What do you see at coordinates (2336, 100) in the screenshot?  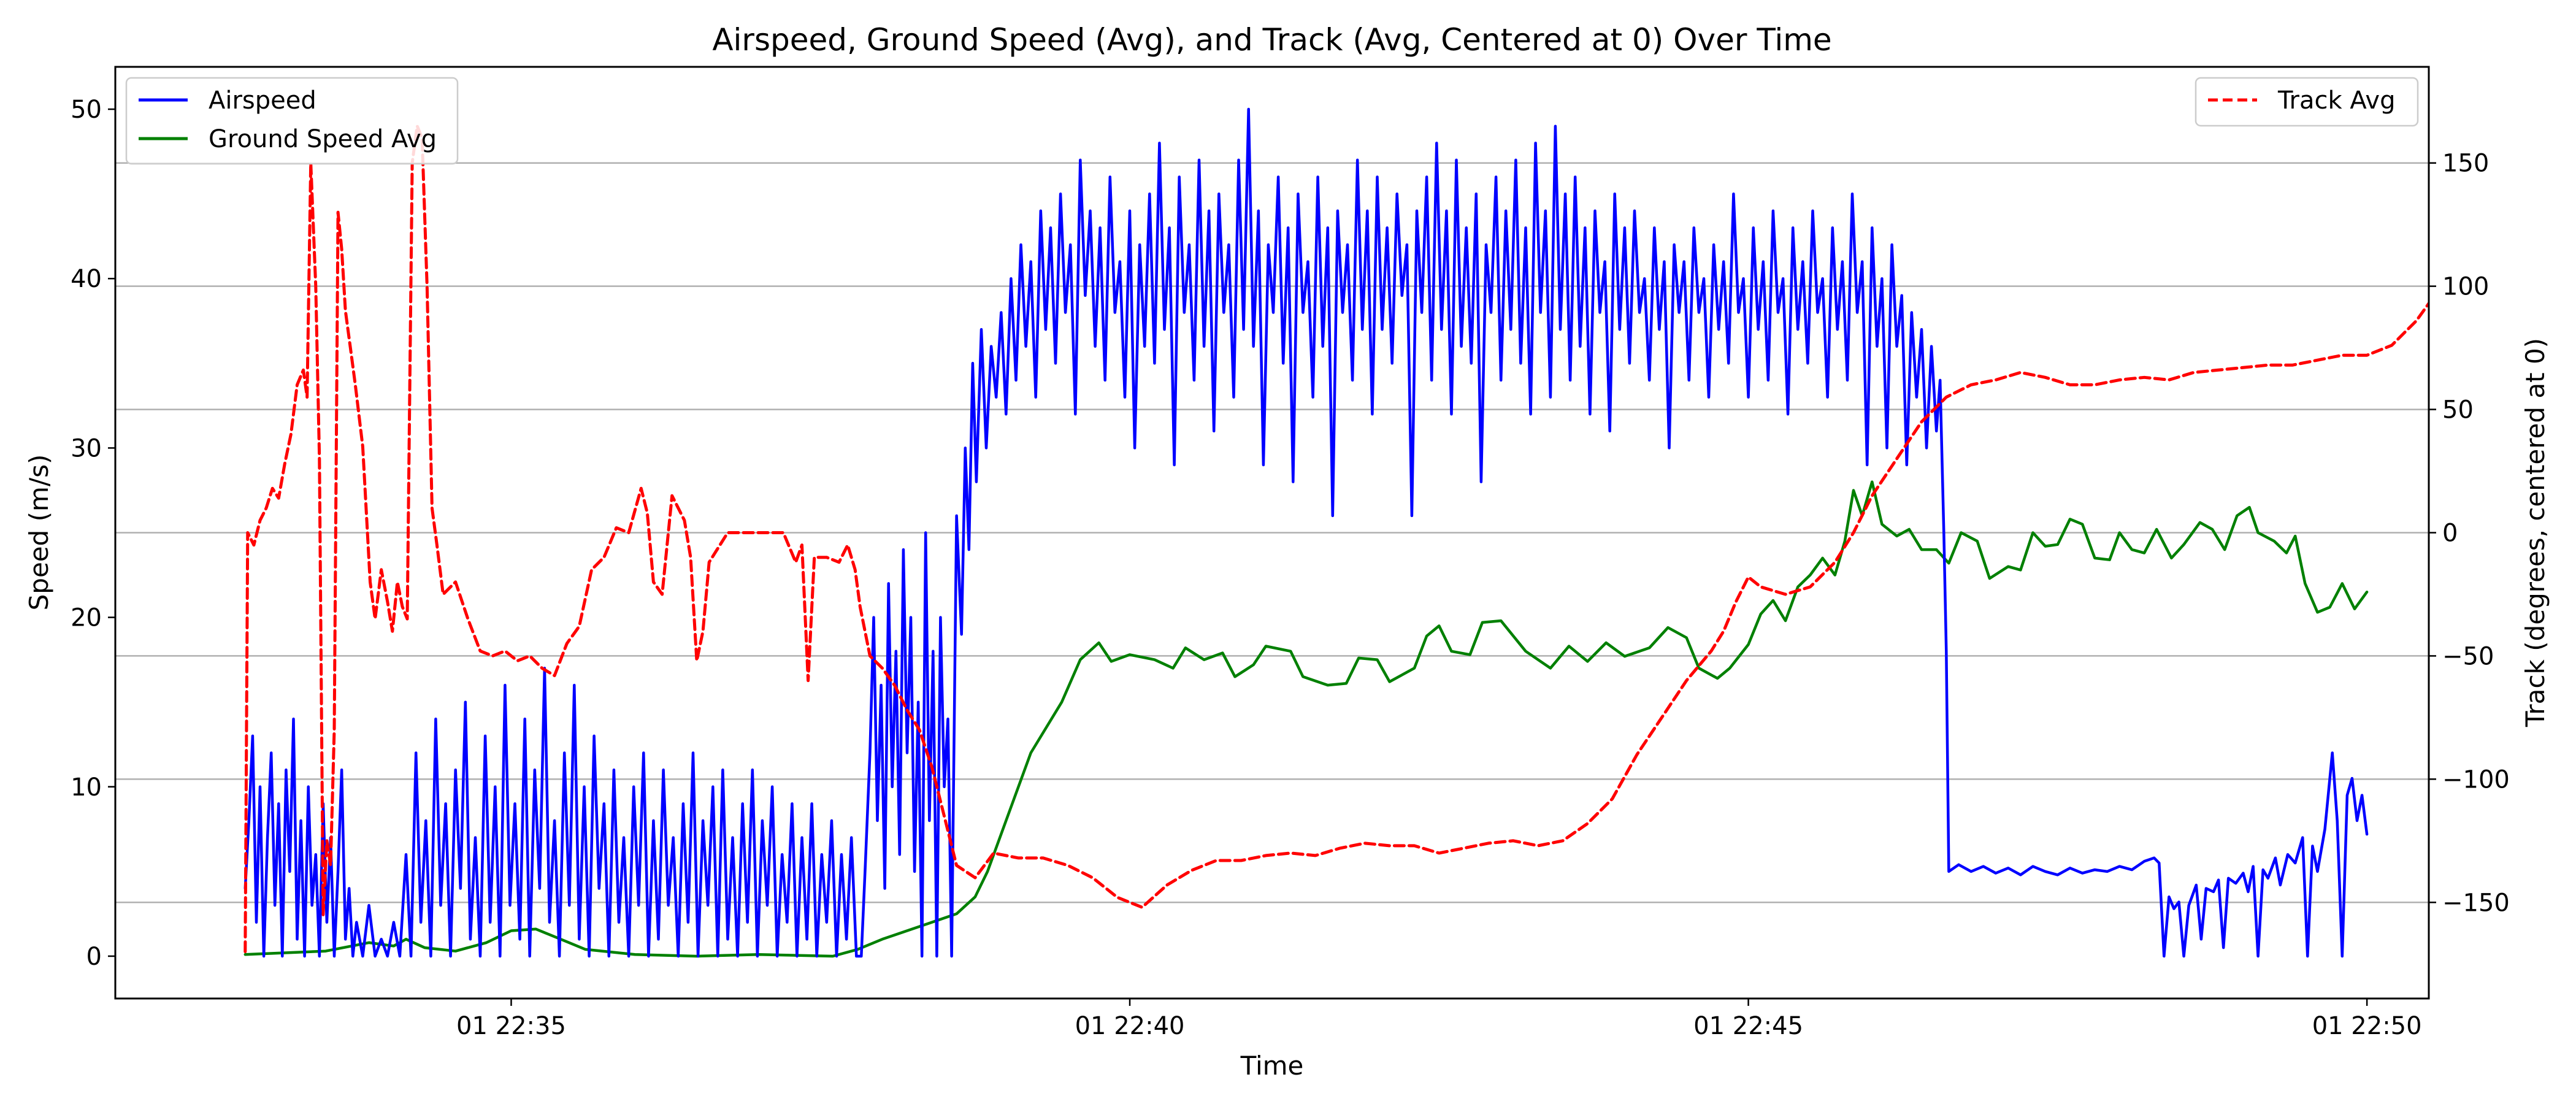 I see `legend-track-label: Track Avg` at bounding box center [2336, 100].